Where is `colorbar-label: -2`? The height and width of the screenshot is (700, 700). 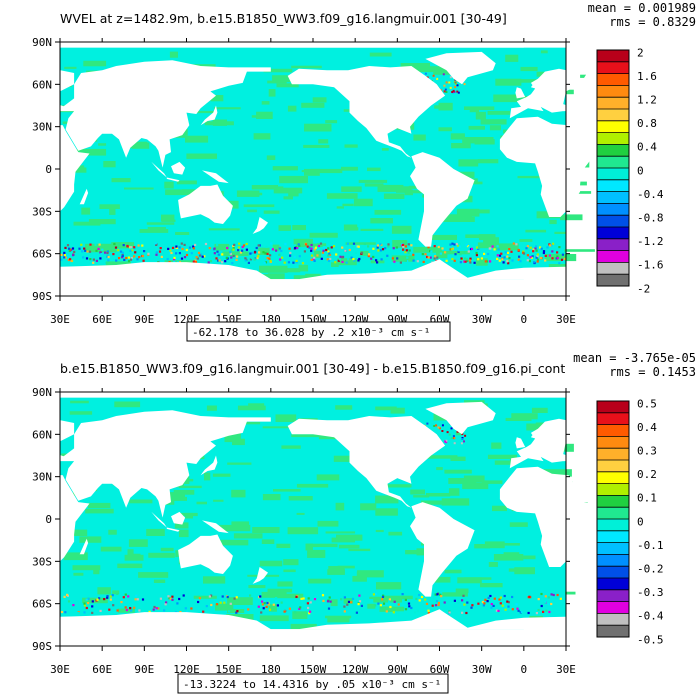 colorbar-label: -2 is located at coordinates (643, 288).